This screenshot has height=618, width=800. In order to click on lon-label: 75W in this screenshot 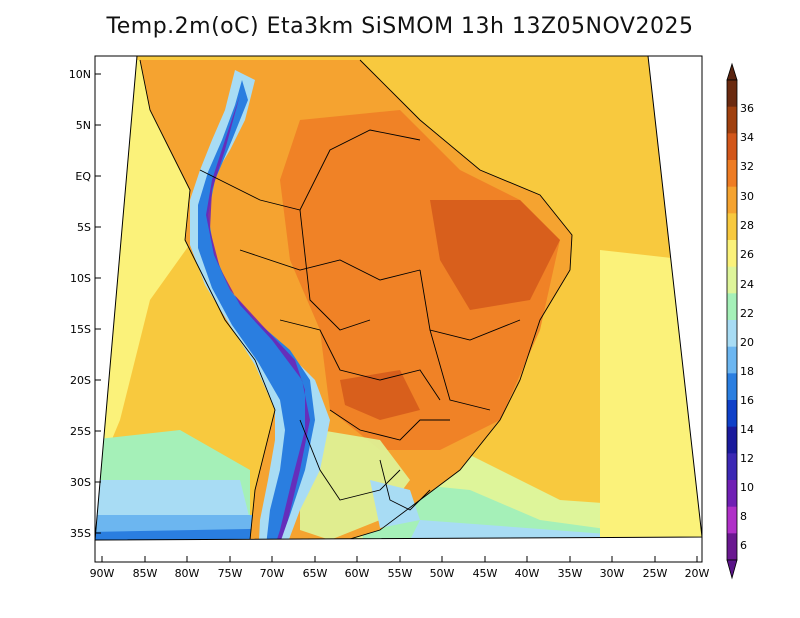, I will do `click(230, 573)`.